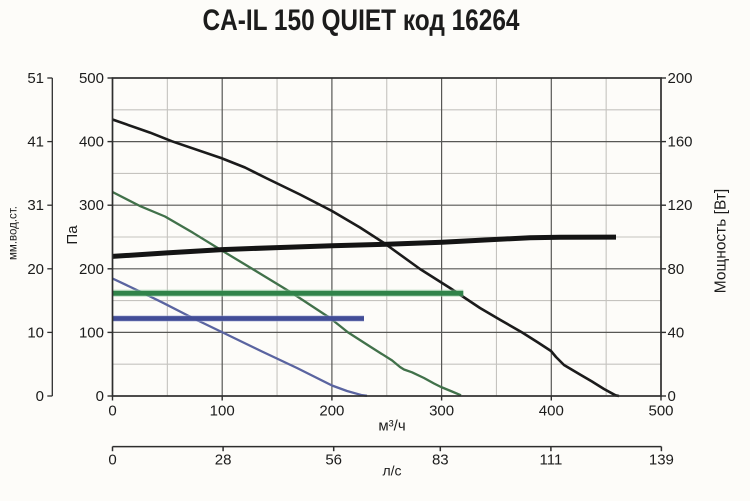  What do you see at coordinates (391, 426) in the screenshot?
I see `svg-text: м³/ч` at bounding box center [391, 426].